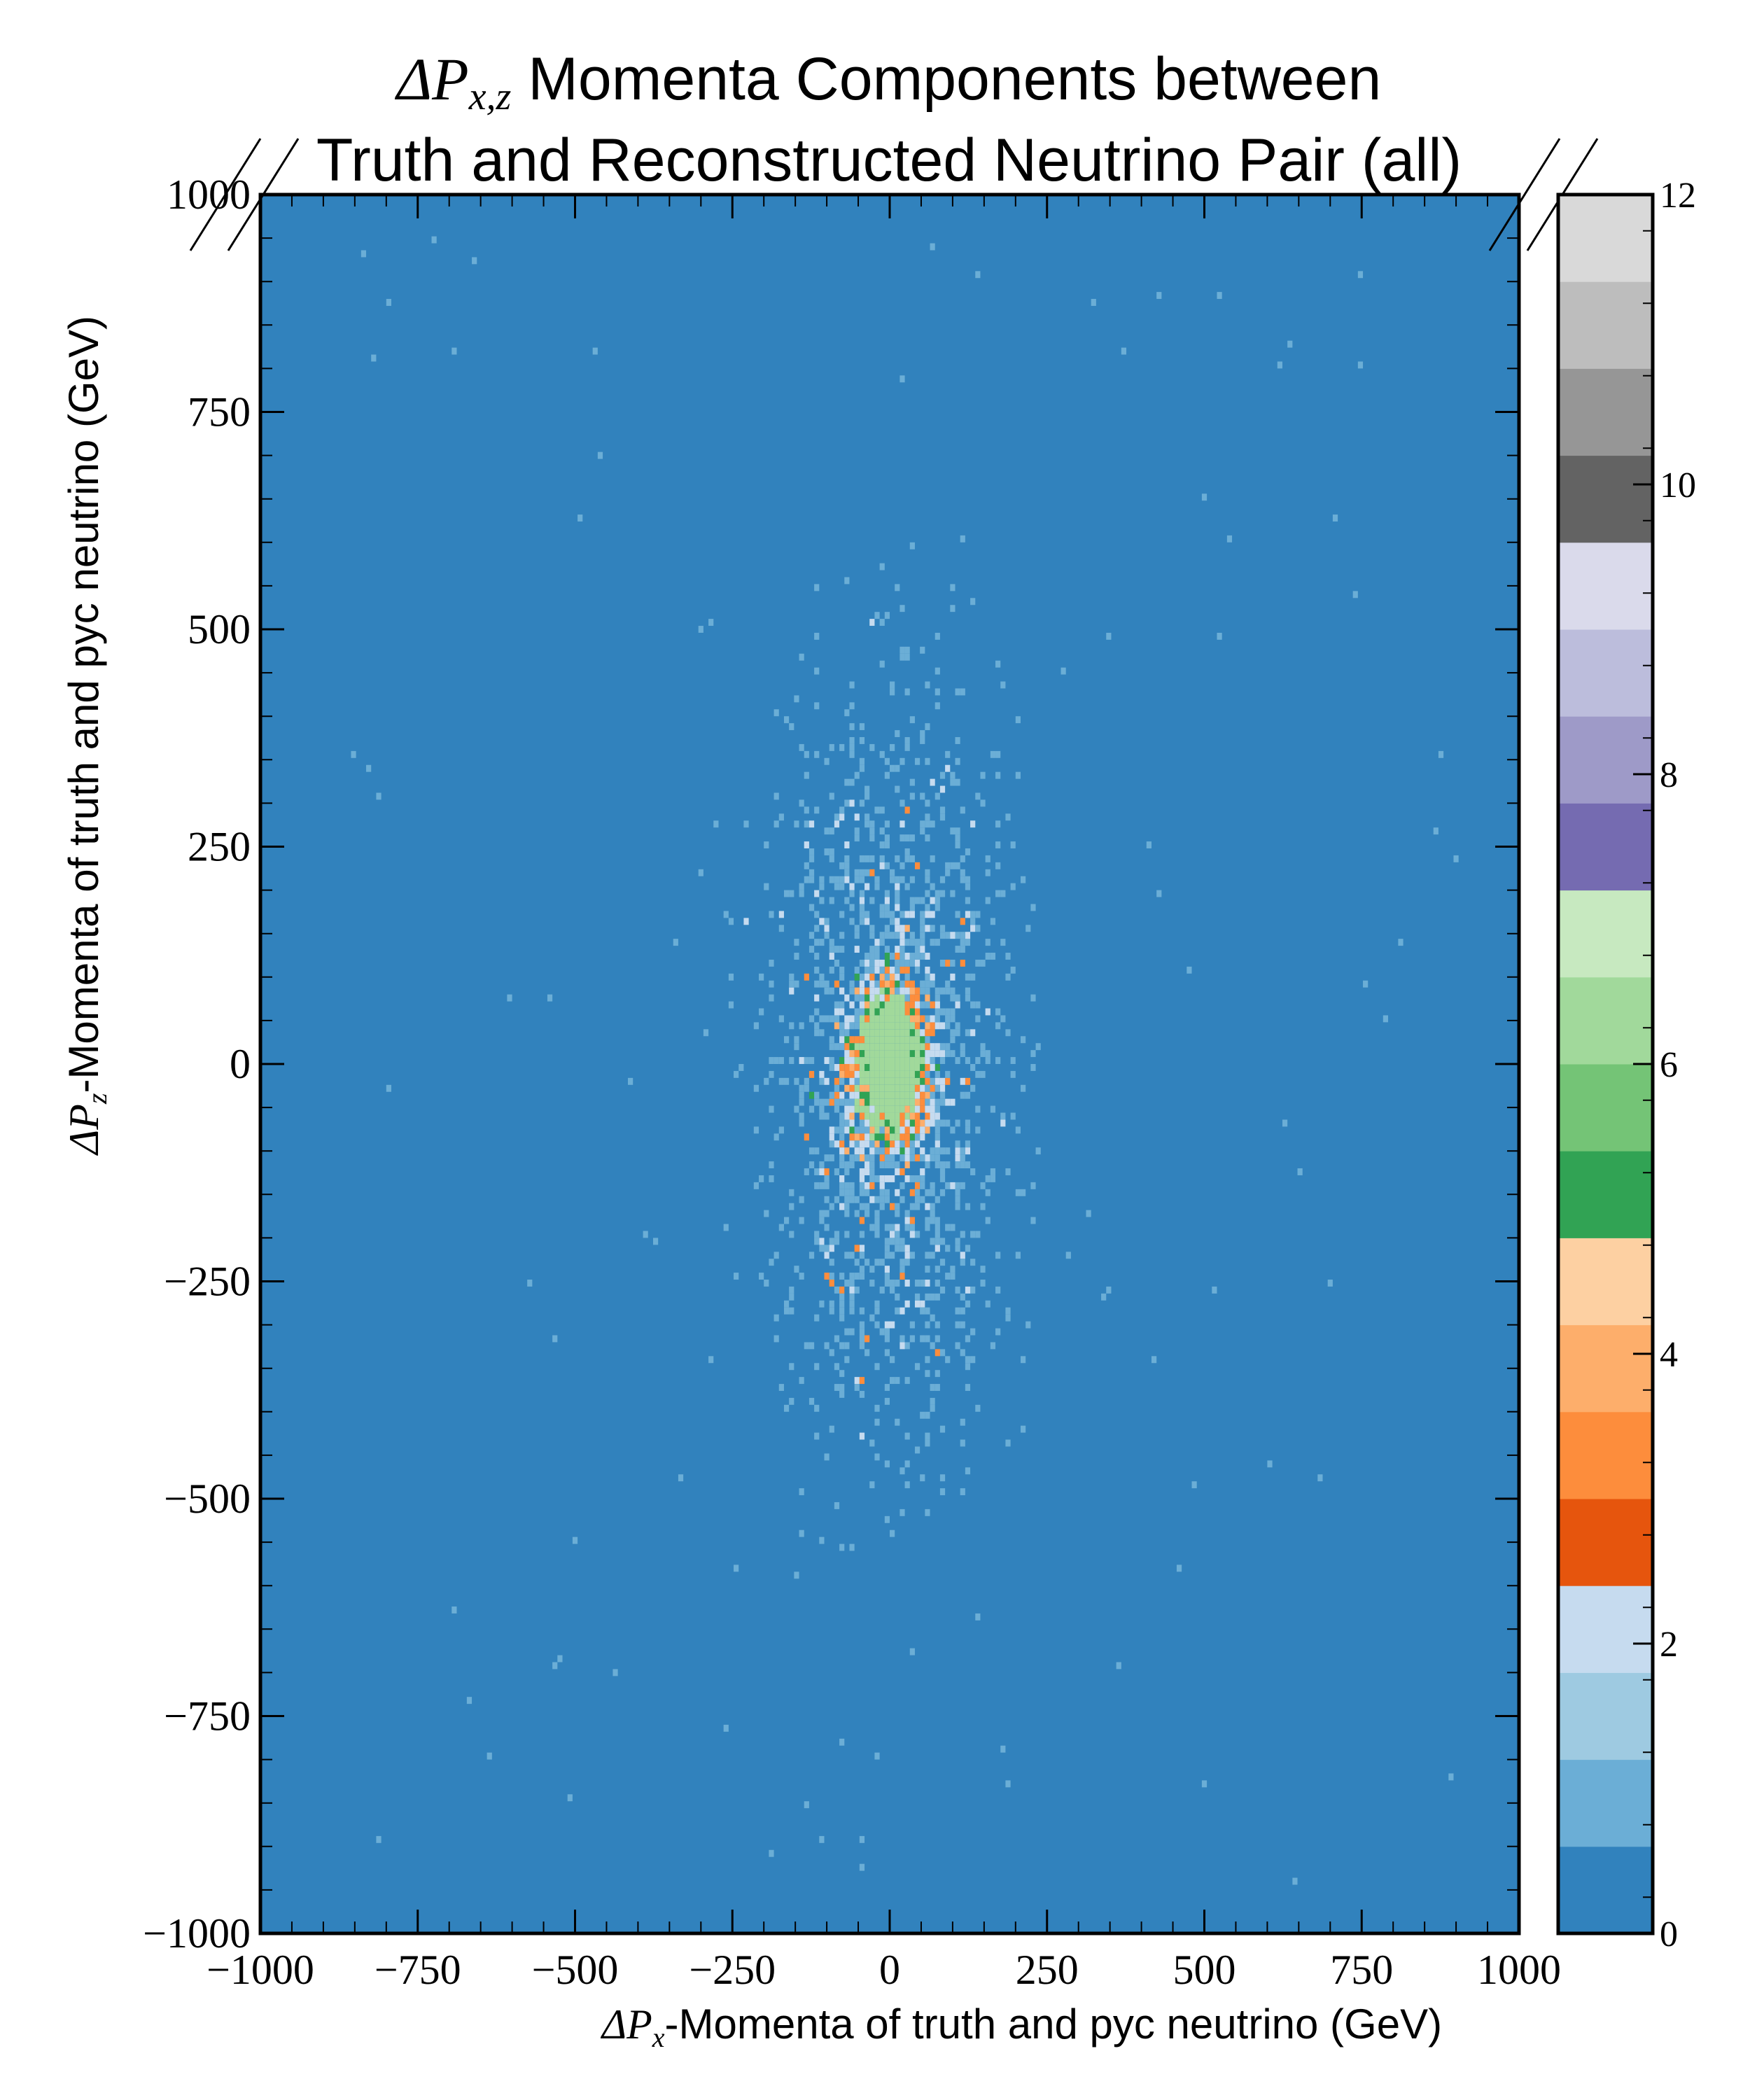 This screenshot has height=2100, width=1750. Describe the element at coordinates (219, 847) in the screenshot. I see `y-tick-label: 250` at that location.